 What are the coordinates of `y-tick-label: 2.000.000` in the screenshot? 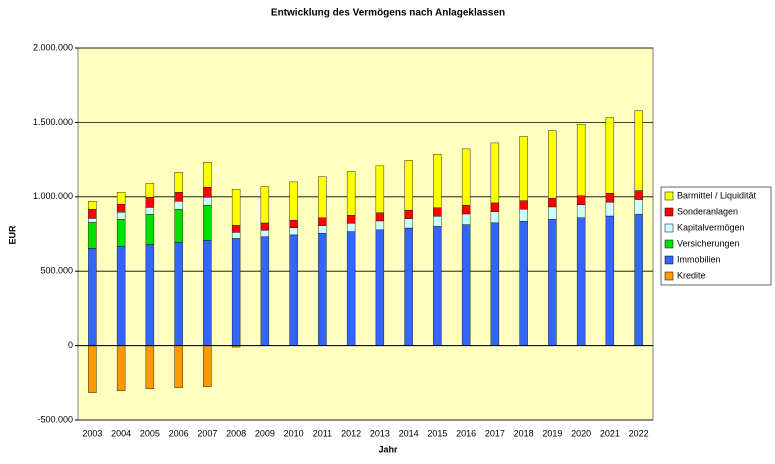 It's located at (53, 47).